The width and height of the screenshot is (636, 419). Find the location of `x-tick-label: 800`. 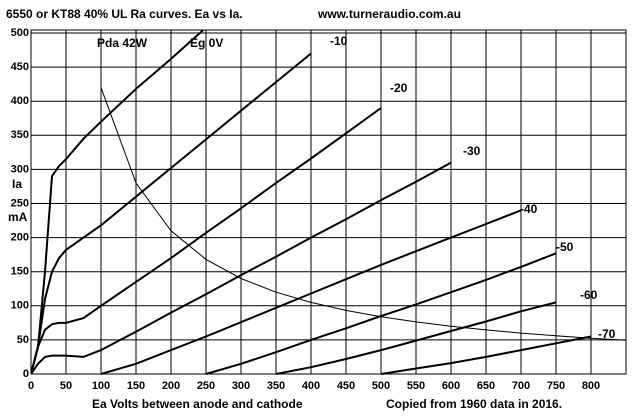

x-tick-label: 800 is located at coordinates (591, 386).